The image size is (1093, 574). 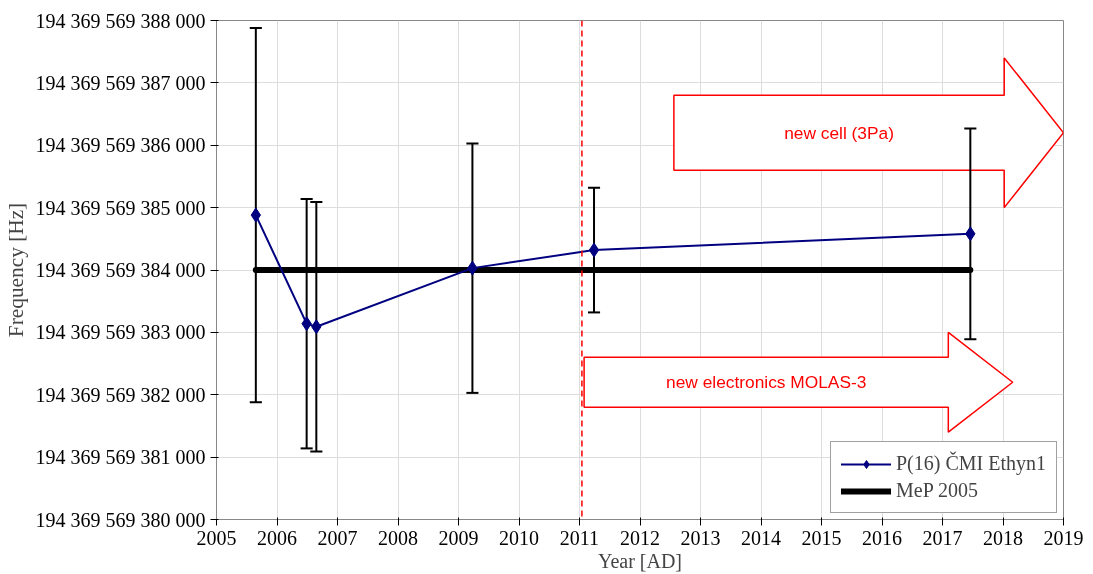 I want to click on x-tick-label: 2009, so click(x=458, y=537).